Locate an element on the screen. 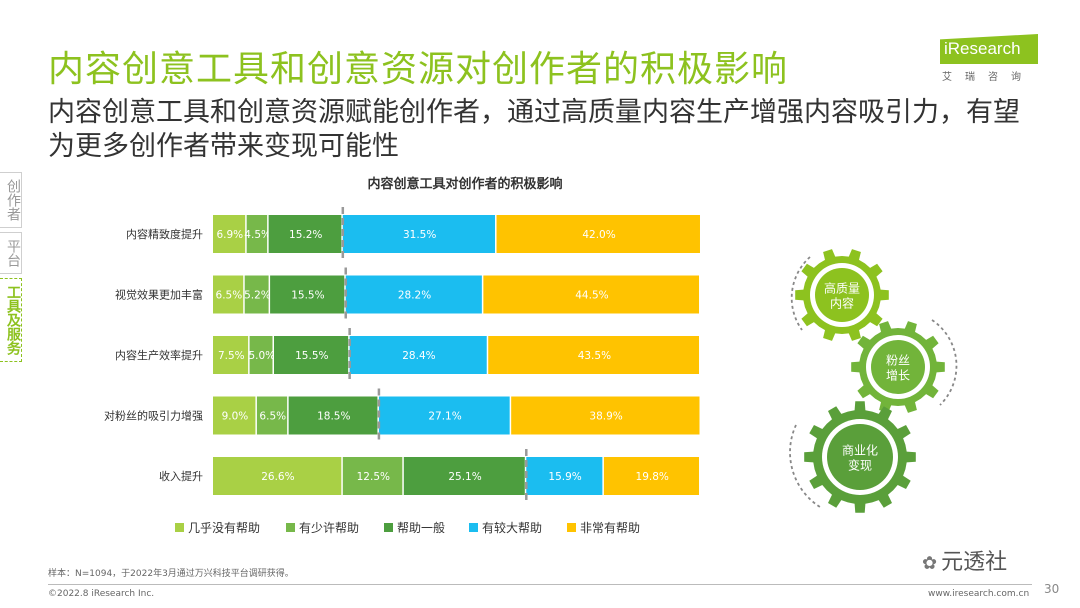 The image size is (1080, 608). gear-label: 增长 is located at coordinates (898, 376).